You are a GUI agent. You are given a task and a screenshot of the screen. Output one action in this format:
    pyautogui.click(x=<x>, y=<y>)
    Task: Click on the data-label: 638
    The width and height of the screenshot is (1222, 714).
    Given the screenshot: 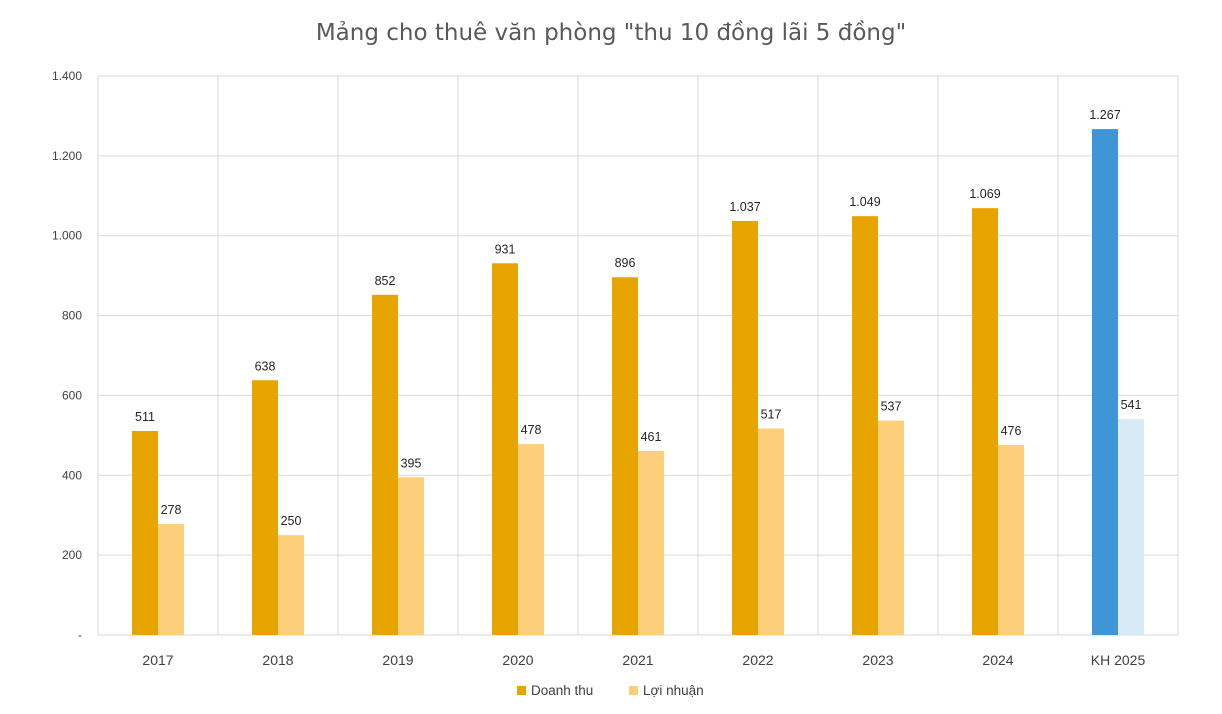 What is the action you would take?
    pyautogui.click(x=265, y=366)
    